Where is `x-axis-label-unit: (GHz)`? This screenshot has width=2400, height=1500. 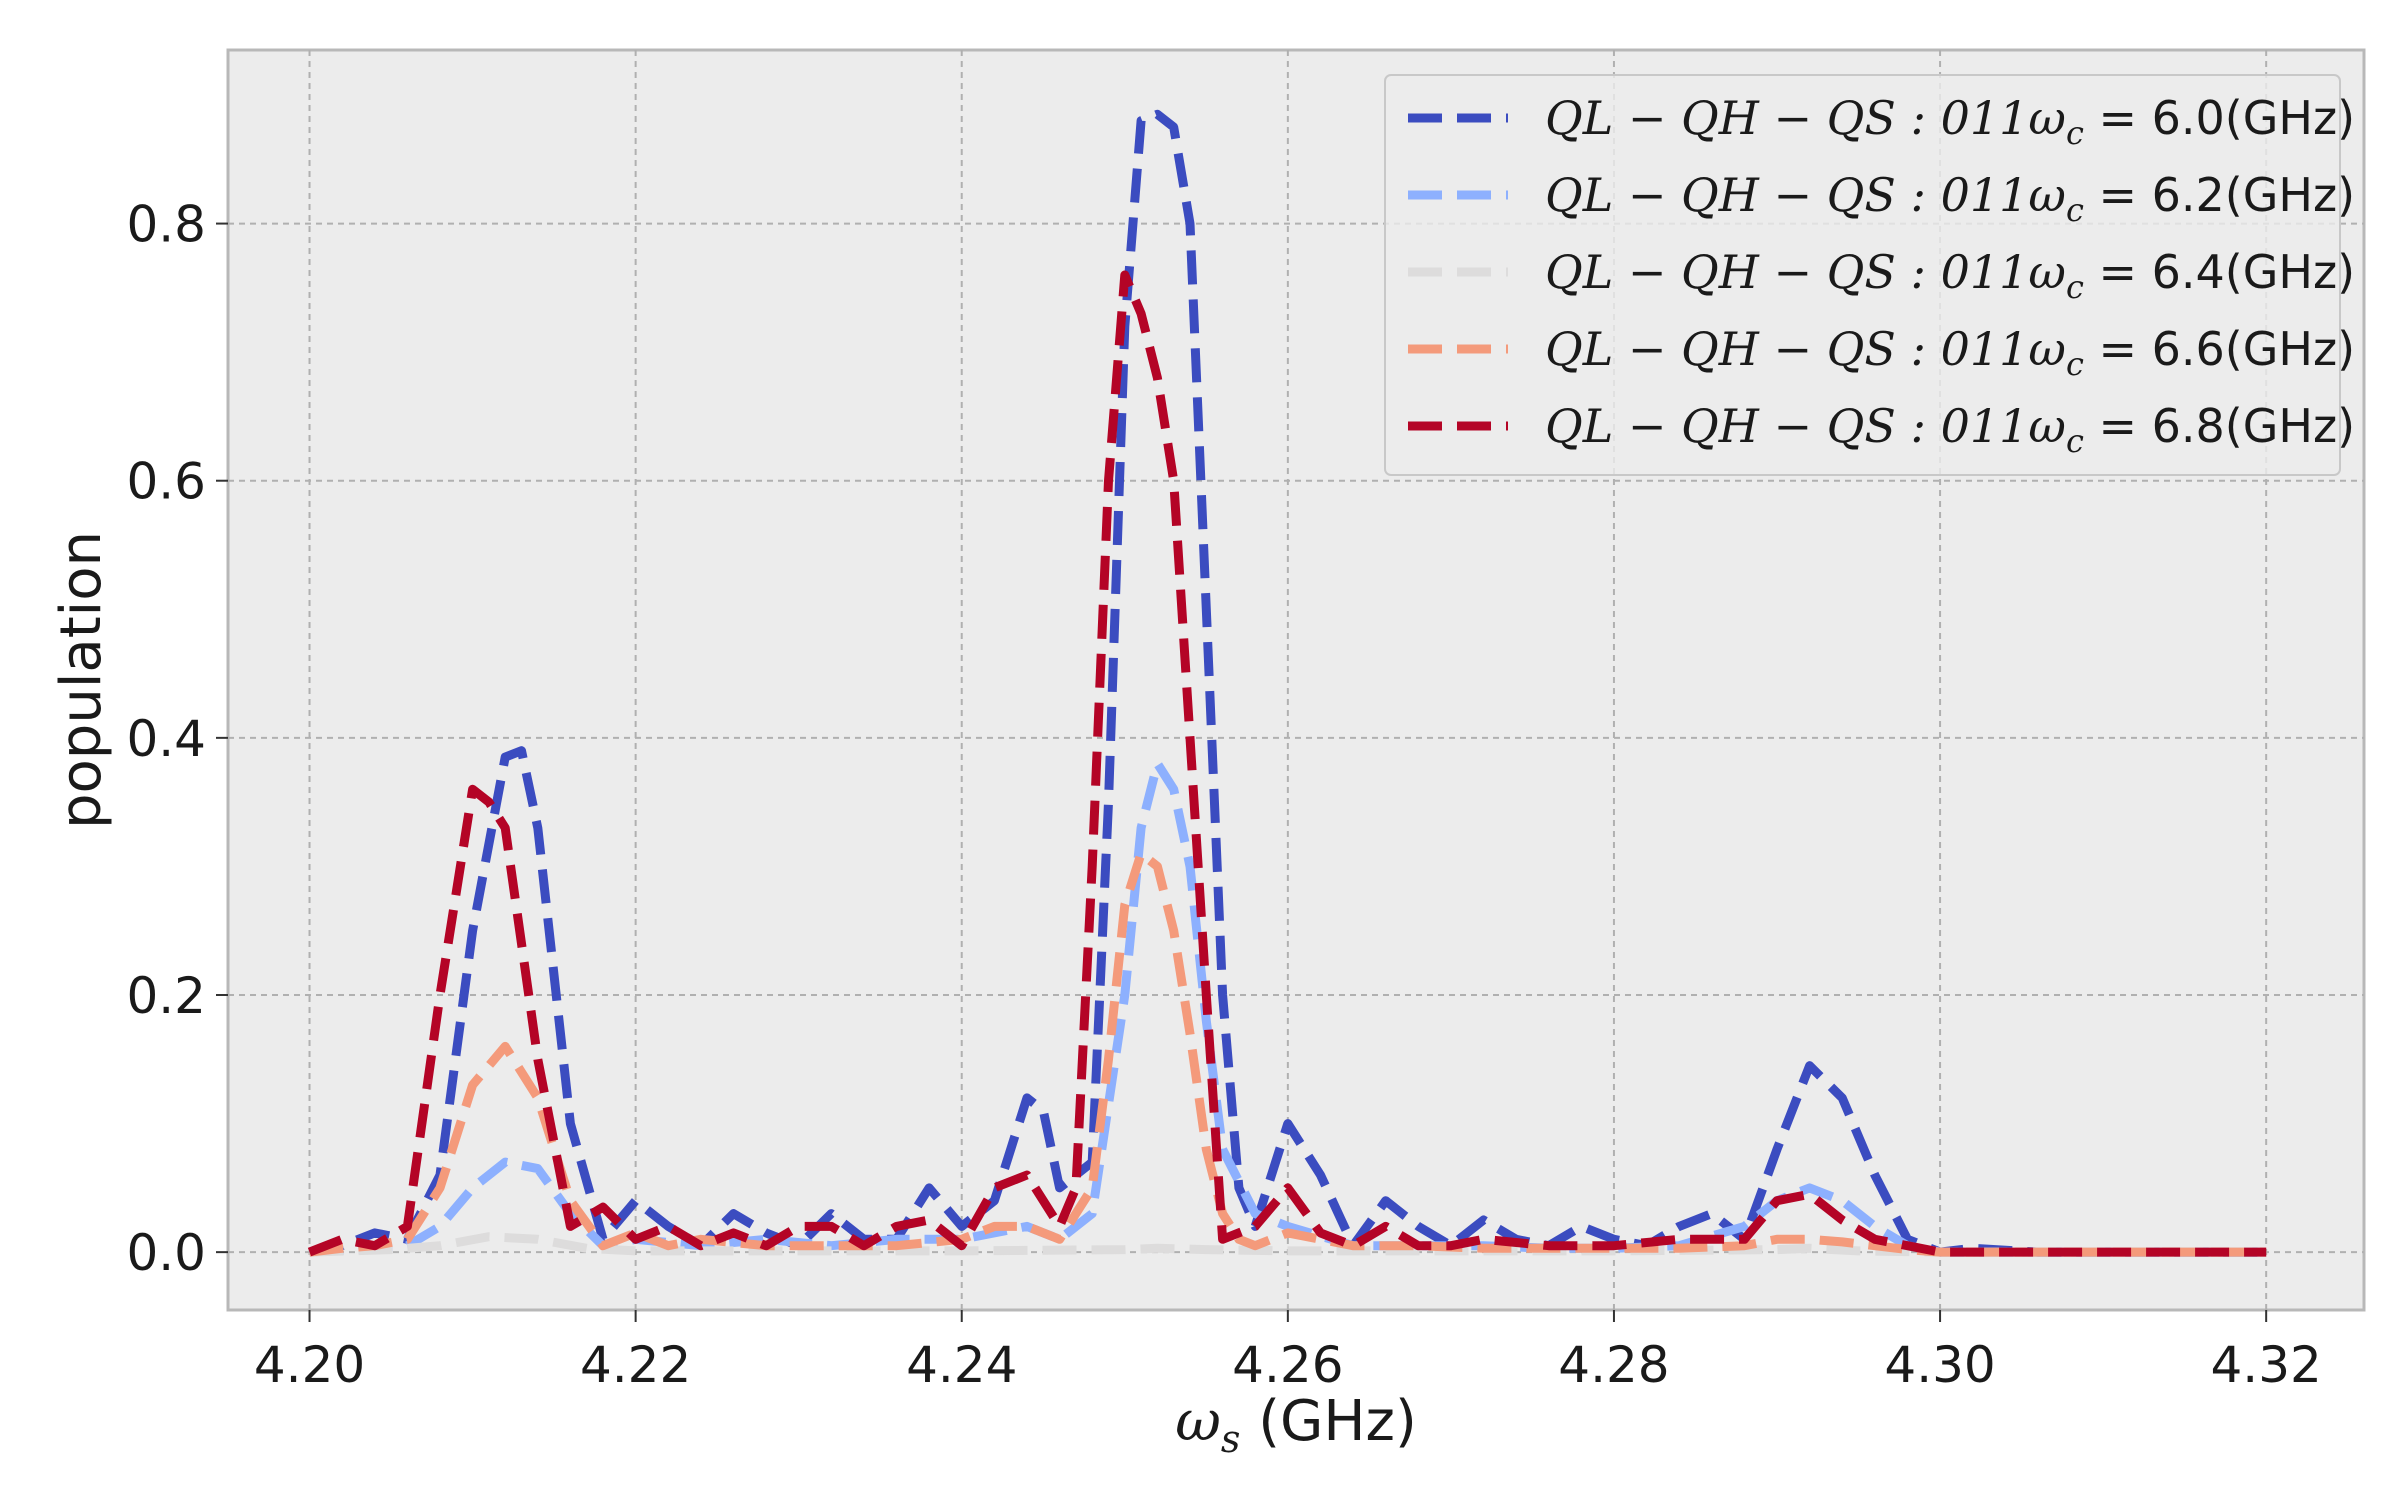
x-axis-label-unit: (GHz) is located at coordinates (1328, 1421).